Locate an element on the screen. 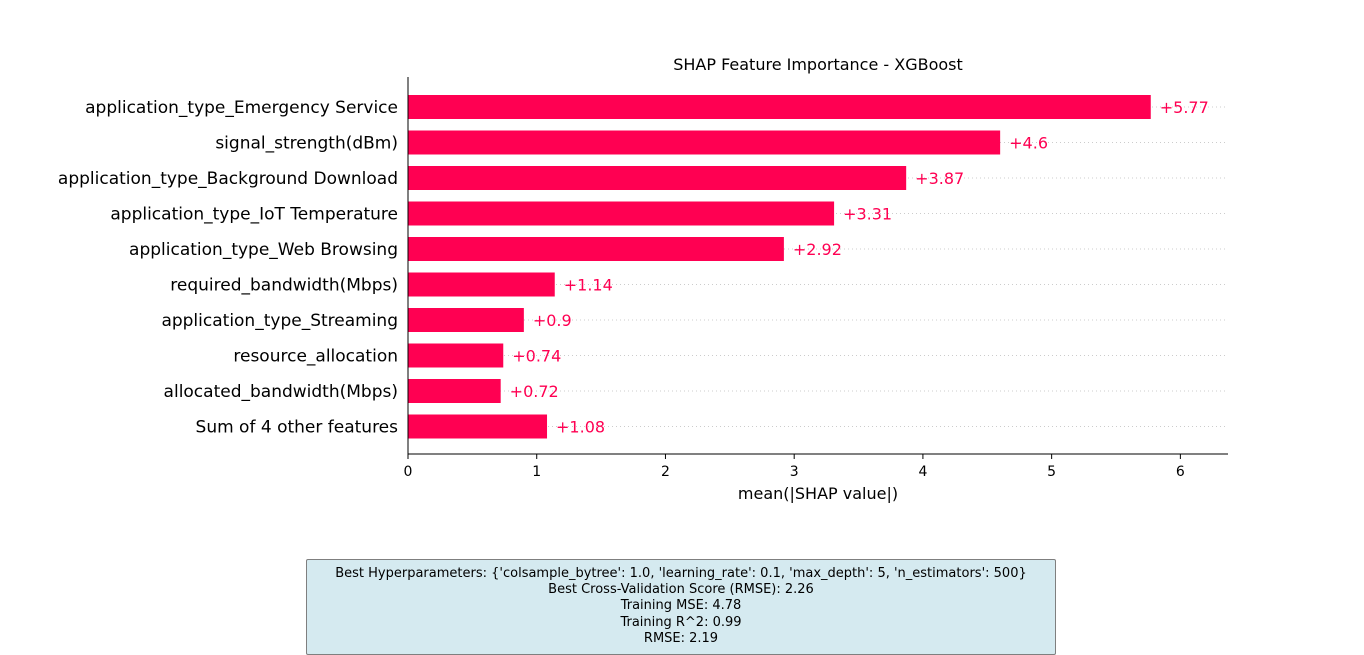 The image size is (1364, 655). value-label: +2.92 is located at coordinates (817, 249).